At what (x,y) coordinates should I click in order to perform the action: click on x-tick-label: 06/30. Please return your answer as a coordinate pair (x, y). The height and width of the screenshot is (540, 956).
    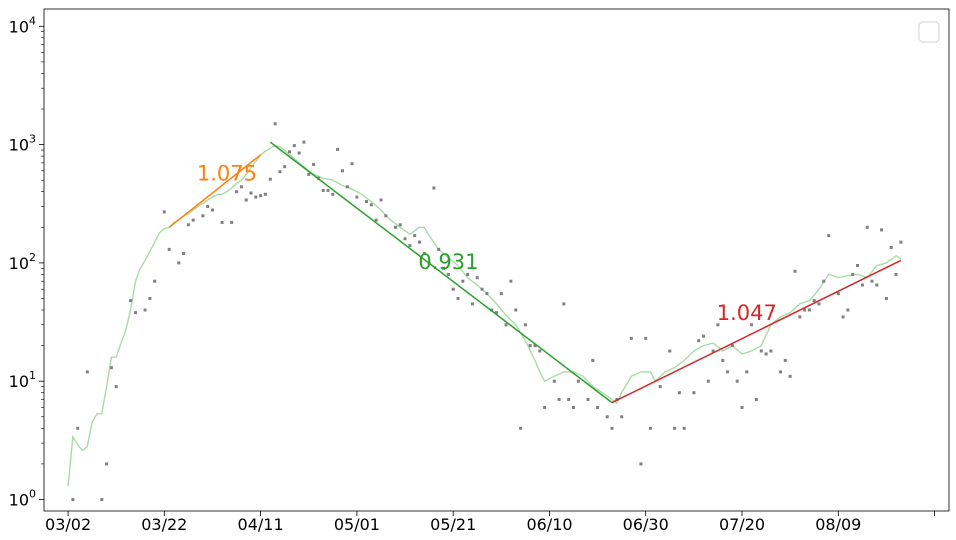
    Looking at the image, I should click on (646, 524).